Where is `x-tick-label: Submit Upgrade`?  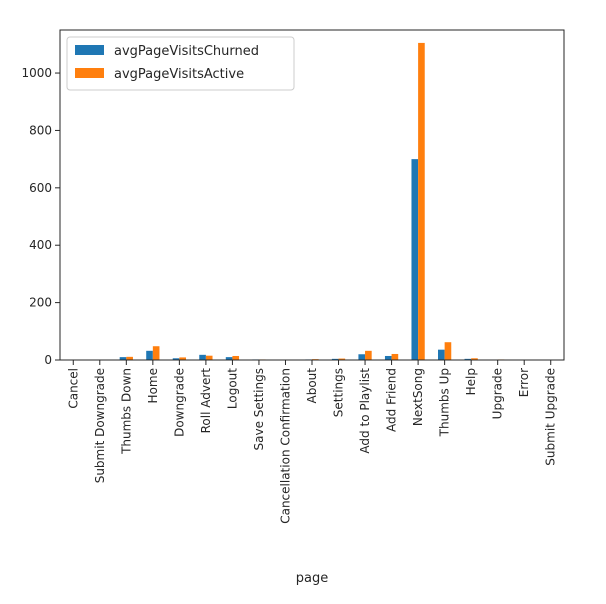
x-tick-label: Submit Upgrade is located at coordinates (551, 417).